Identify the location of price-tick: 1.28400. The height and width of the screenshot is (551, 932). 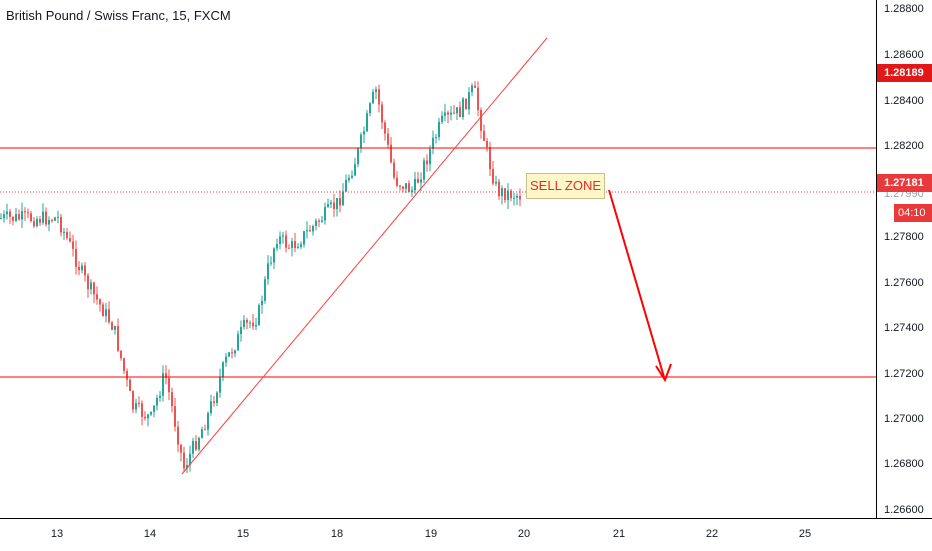
(904, 101).